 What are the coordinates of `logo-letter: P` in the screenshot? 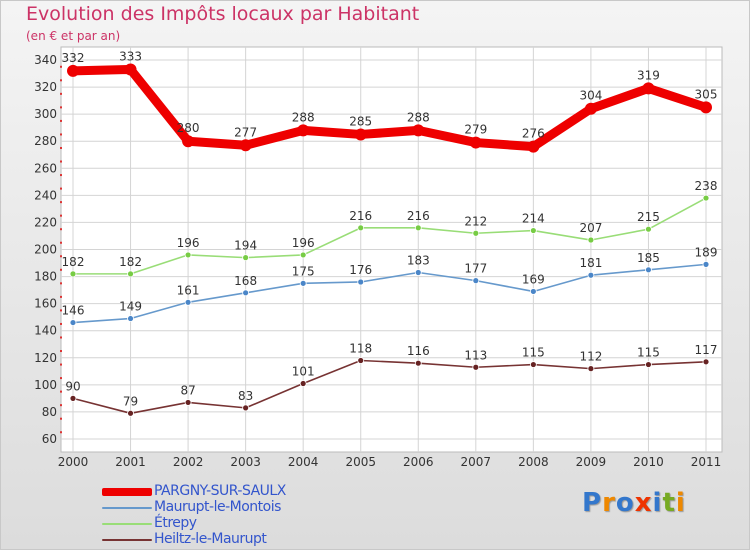 It's located at (592, 503).